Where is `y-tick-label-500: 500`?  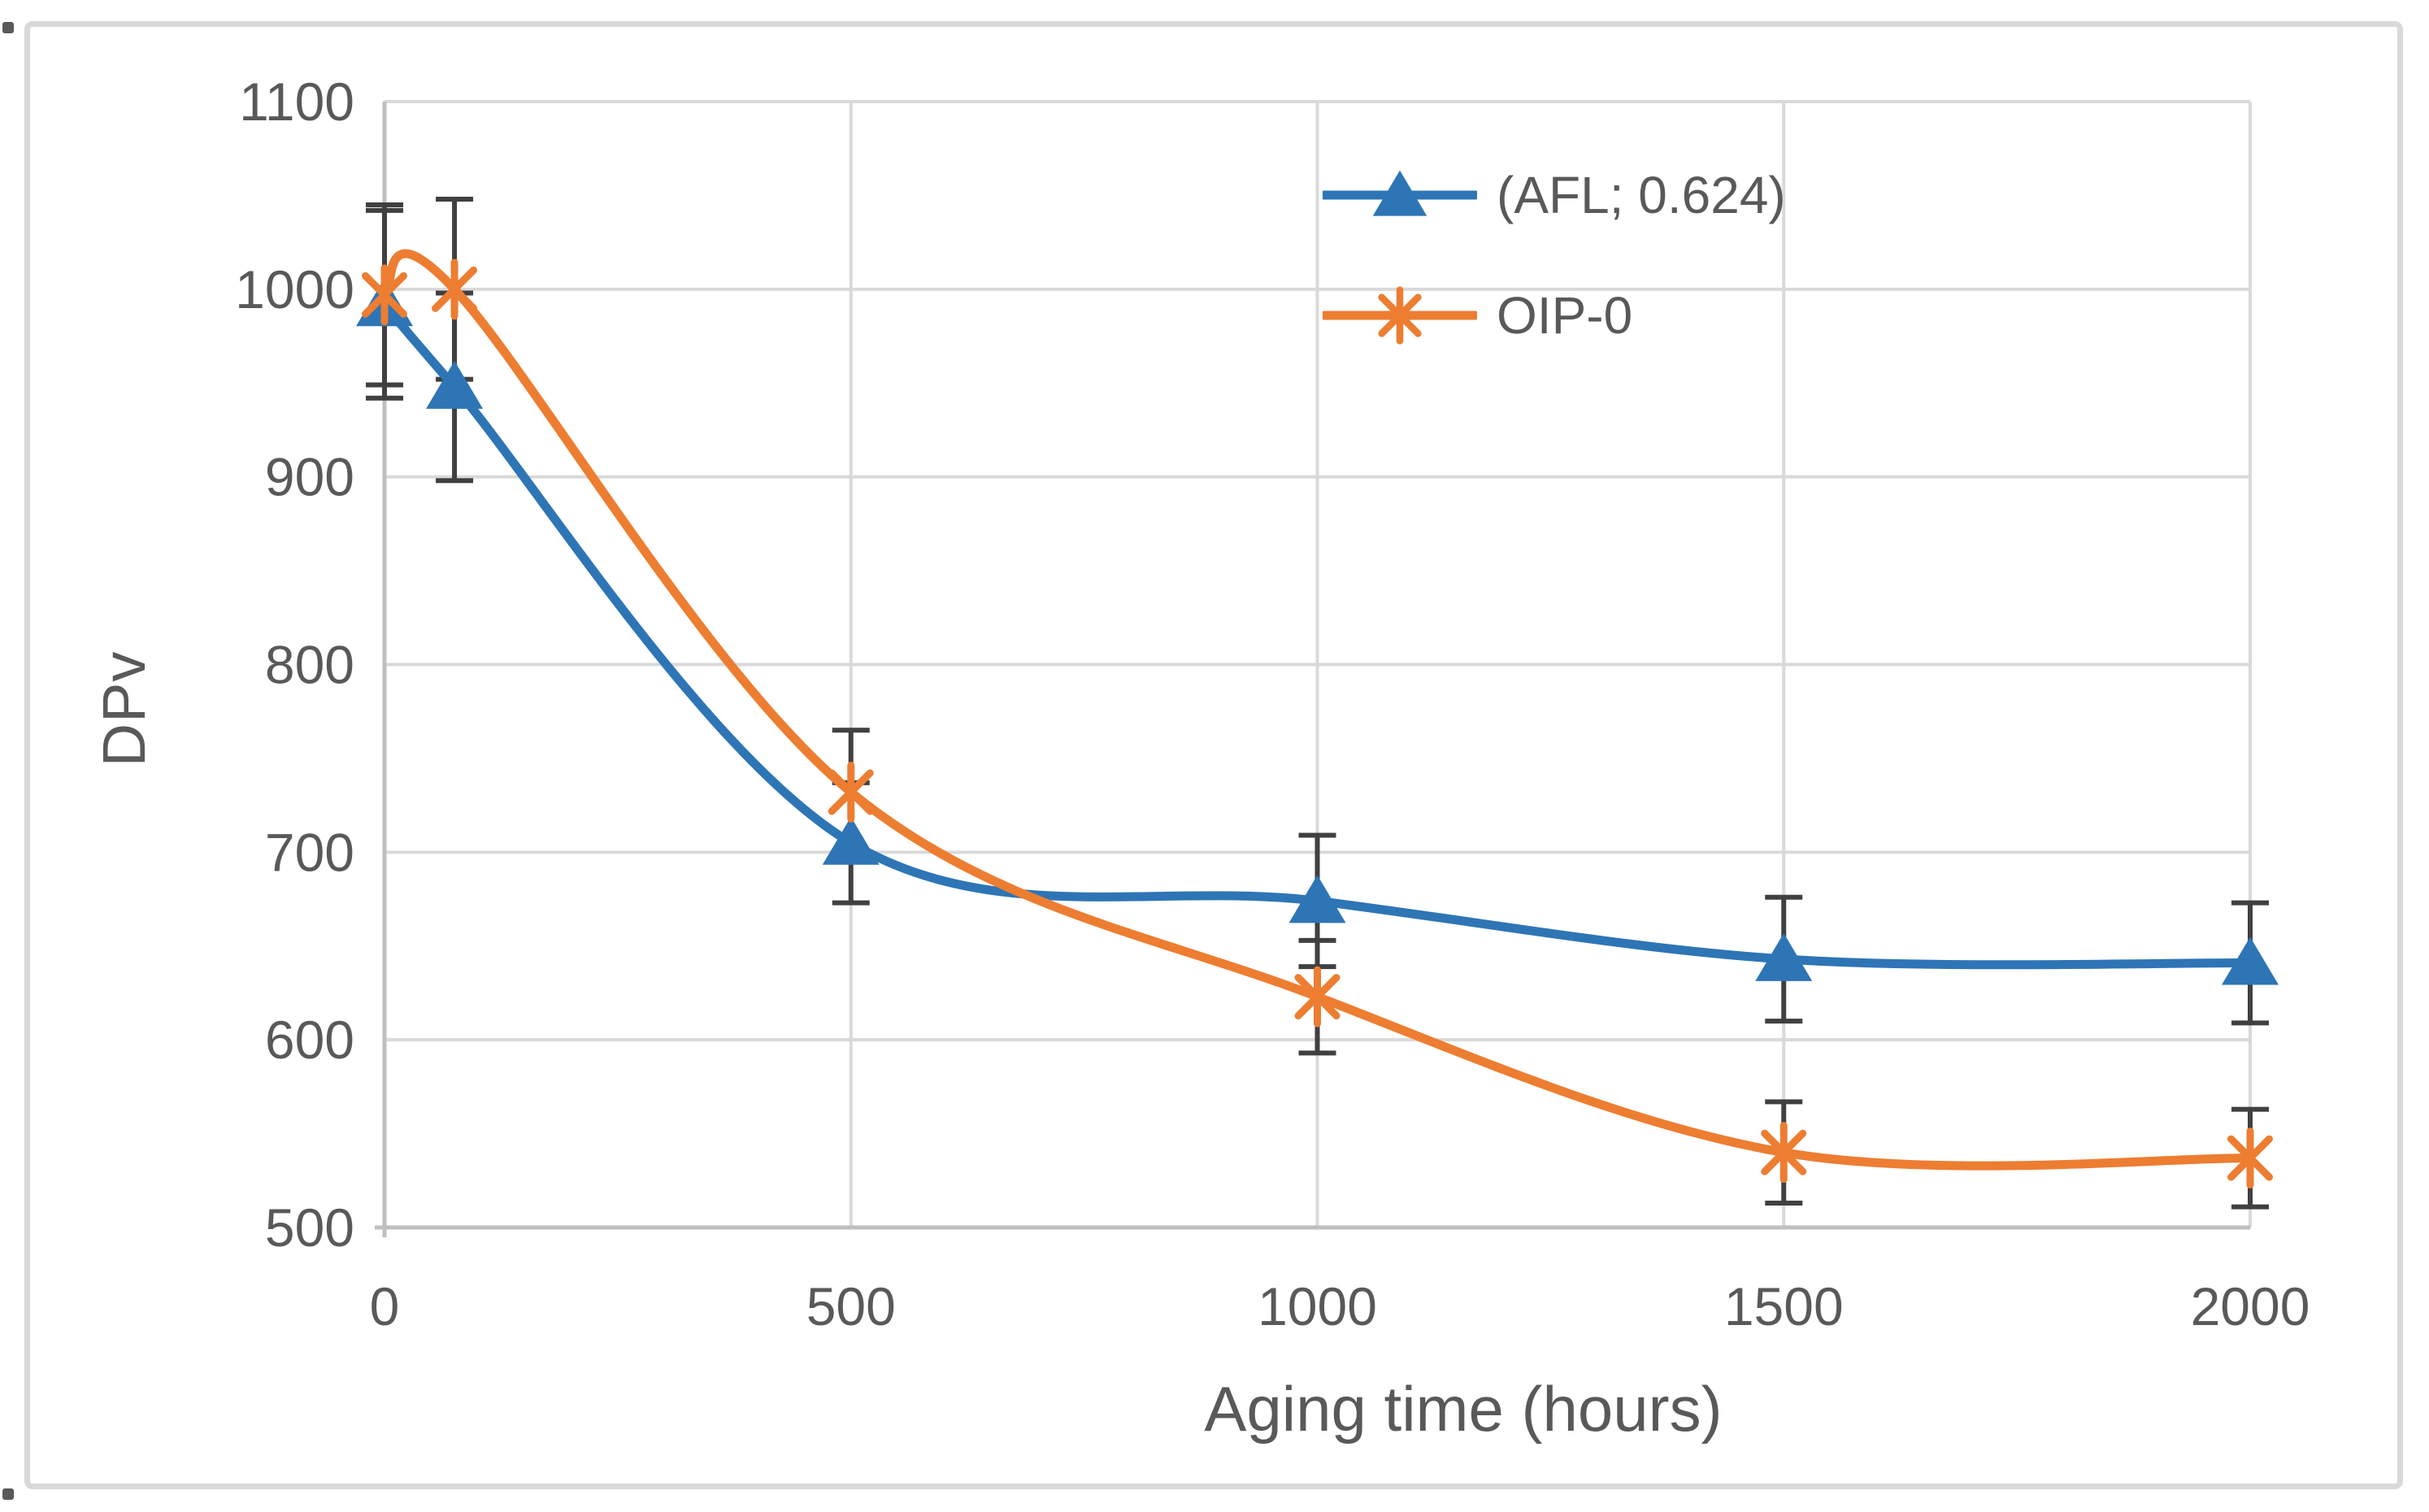
y-tick-label-500: 500 is located at coordinates (310, 1227).